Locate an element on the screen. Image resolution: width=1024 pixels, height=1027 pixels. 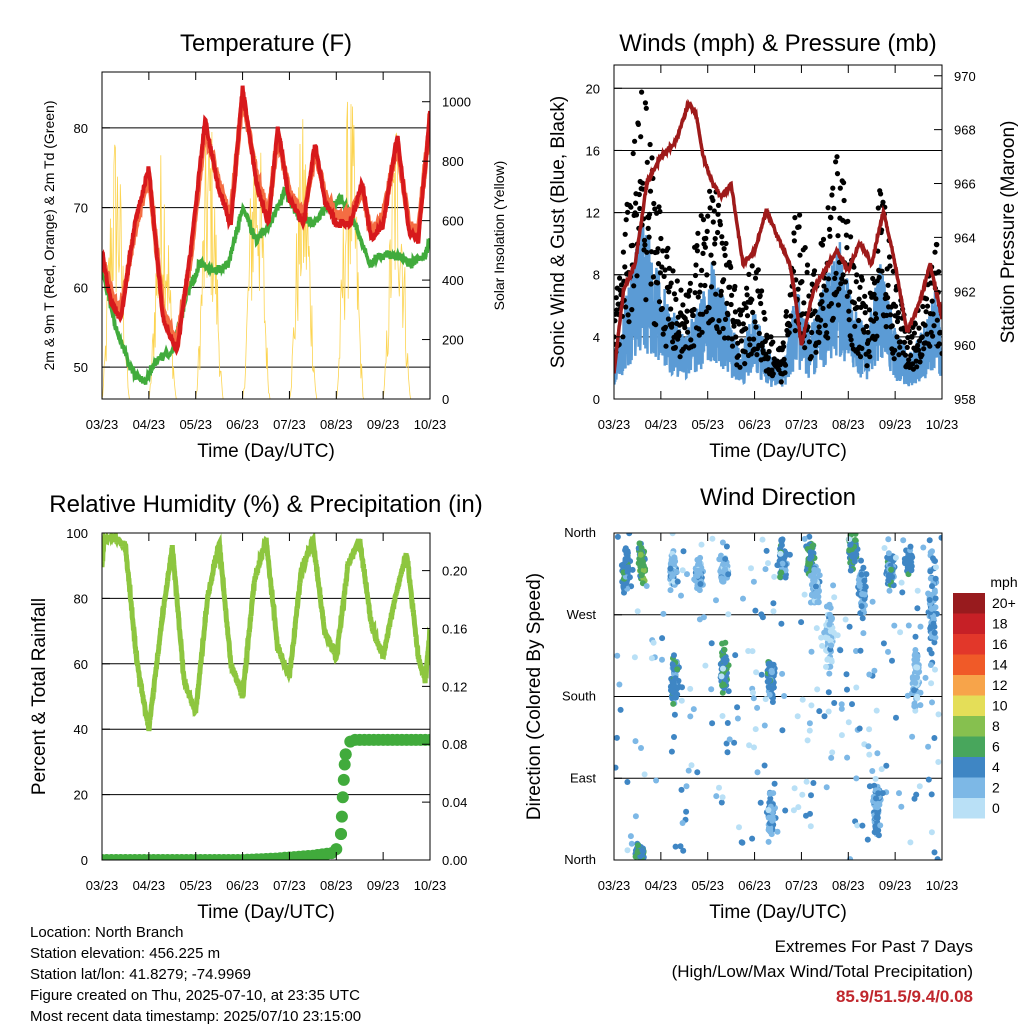
temp-2m-line is located at coordinates (266, 220).